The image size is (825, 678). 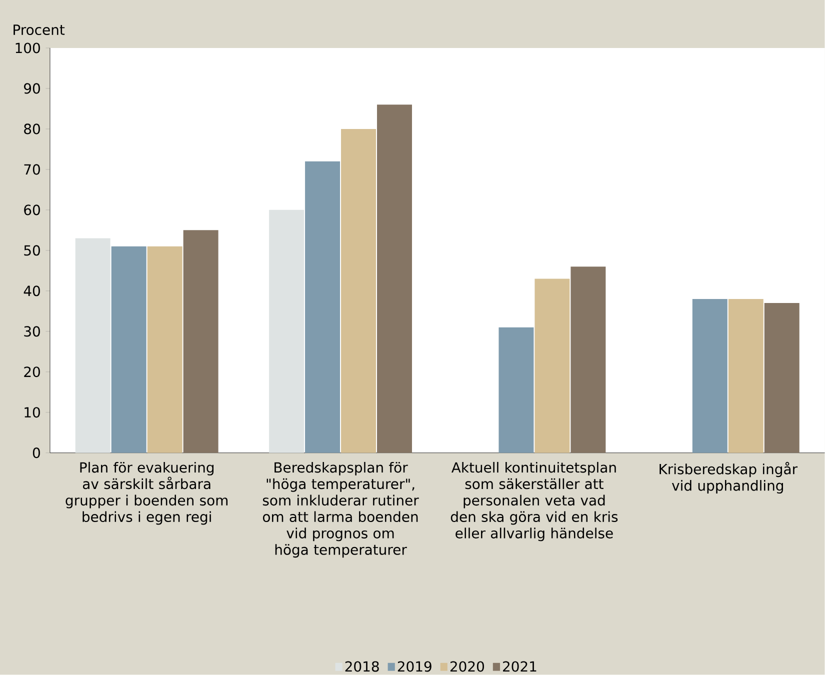 I want to click on y-tick-label: 90, so click(x=32, y=88).